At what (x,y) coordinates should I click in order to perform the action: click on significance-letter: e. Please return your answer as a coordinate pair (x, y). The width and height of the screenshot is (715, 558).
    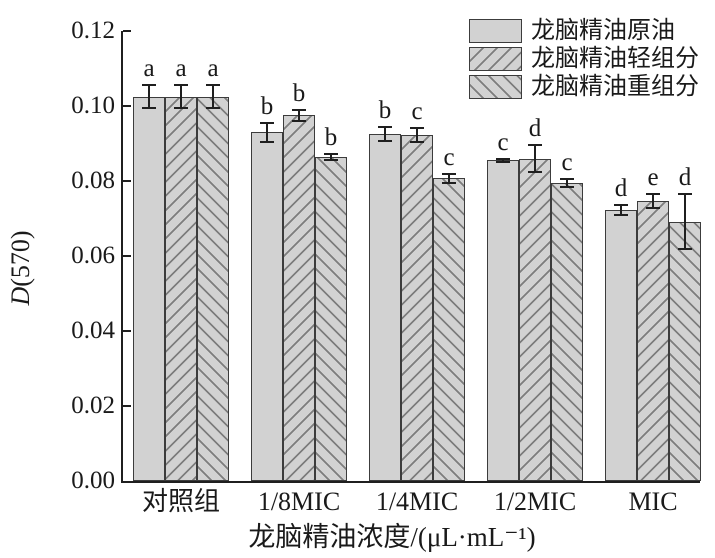
    Looking at the image, I should click on (653, 178).